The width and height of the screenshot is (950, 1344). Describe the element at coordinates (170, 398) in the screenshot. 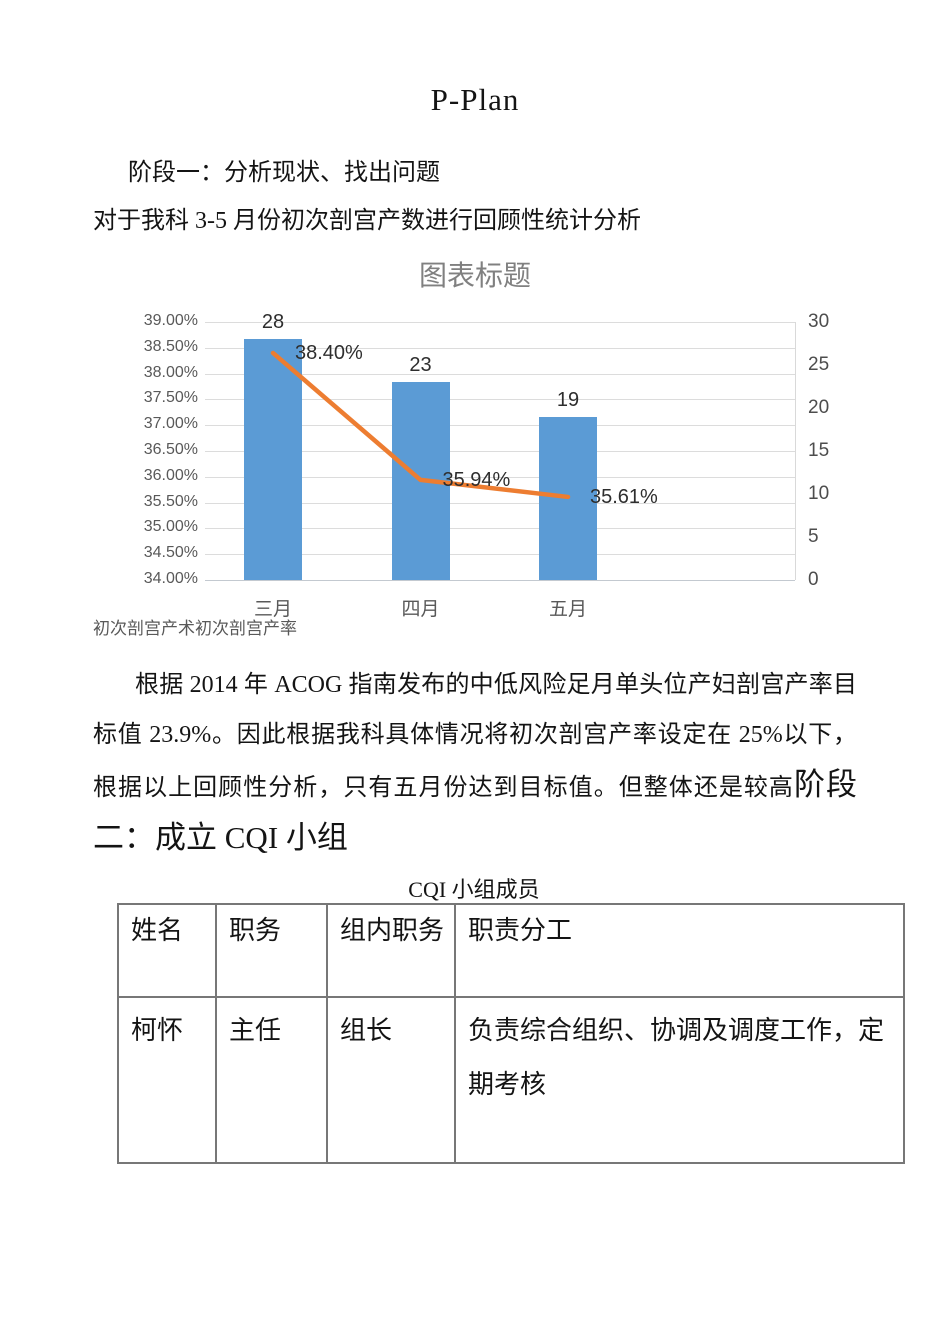

I see `y-axis-tick-left: 37.50%` at that location.